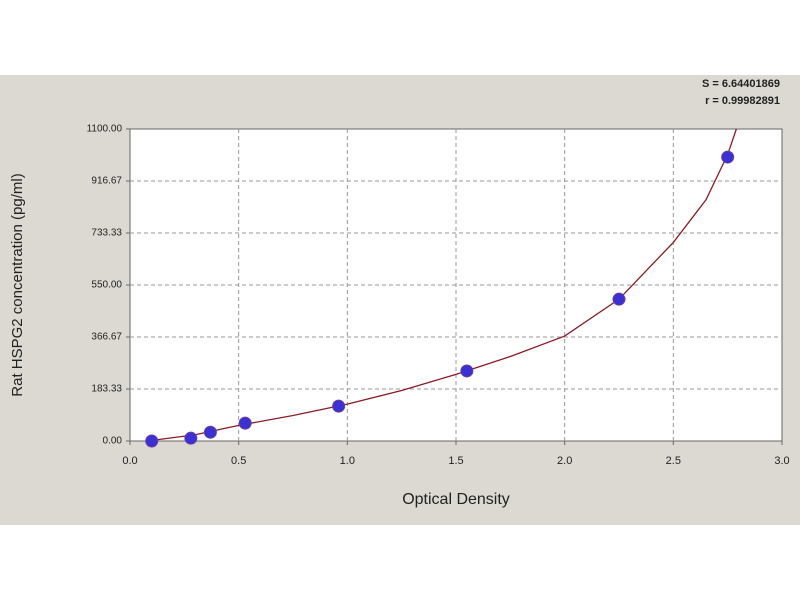 The image size is (800, 605). What do you see at coordinates (741, 84) in the screenshot?
I see `annotation: S = 6.64401869` at bounding box center [741, 84].